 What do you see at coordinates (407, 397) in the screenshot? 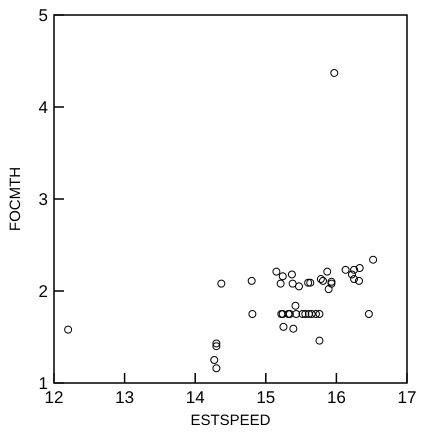
I see `x-tick-label: 17` at bounding box center [407, 397].